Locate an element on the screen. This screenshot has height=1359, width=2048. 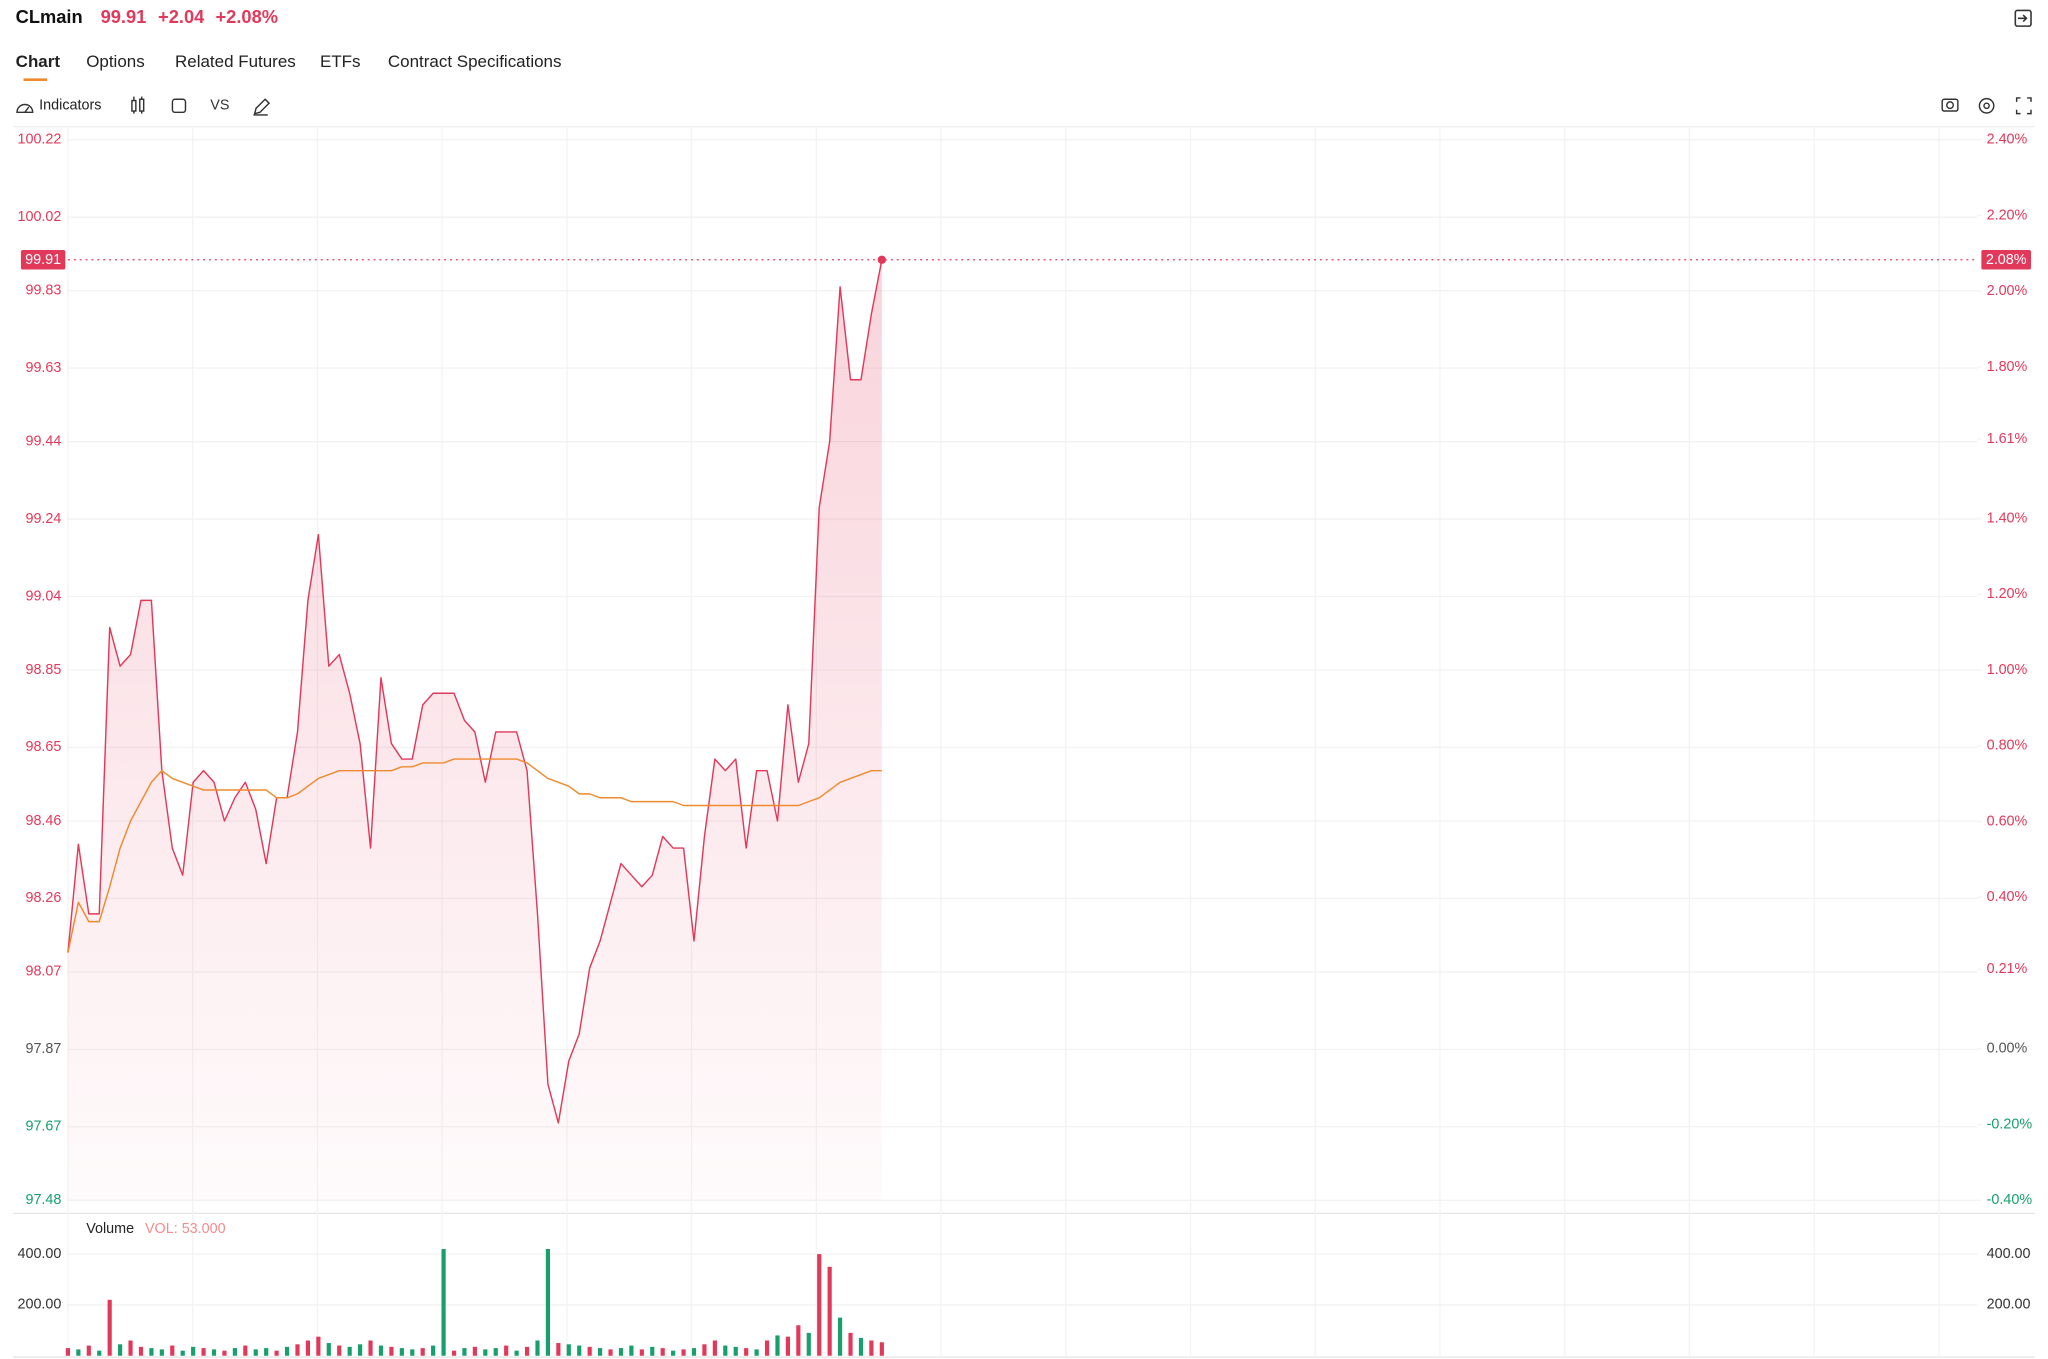
y2-tick-label: 0.40% is located at coordinates (2007, 897).